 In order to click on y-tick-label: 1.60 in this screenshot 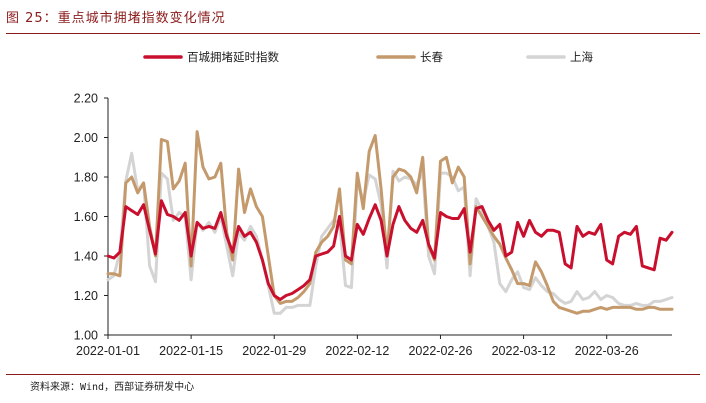, I will do `click(86, 217)`.